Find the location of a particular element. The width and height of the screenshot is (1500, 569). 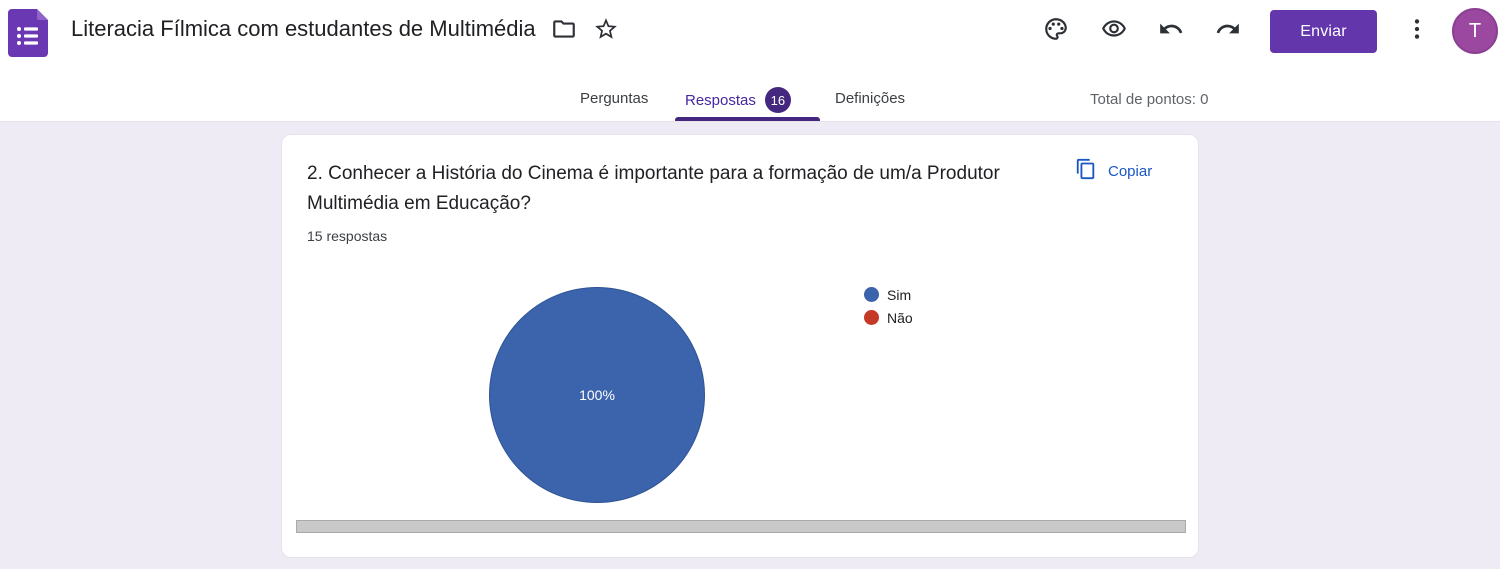

undo-icon is located at coordinates (1171, 31).